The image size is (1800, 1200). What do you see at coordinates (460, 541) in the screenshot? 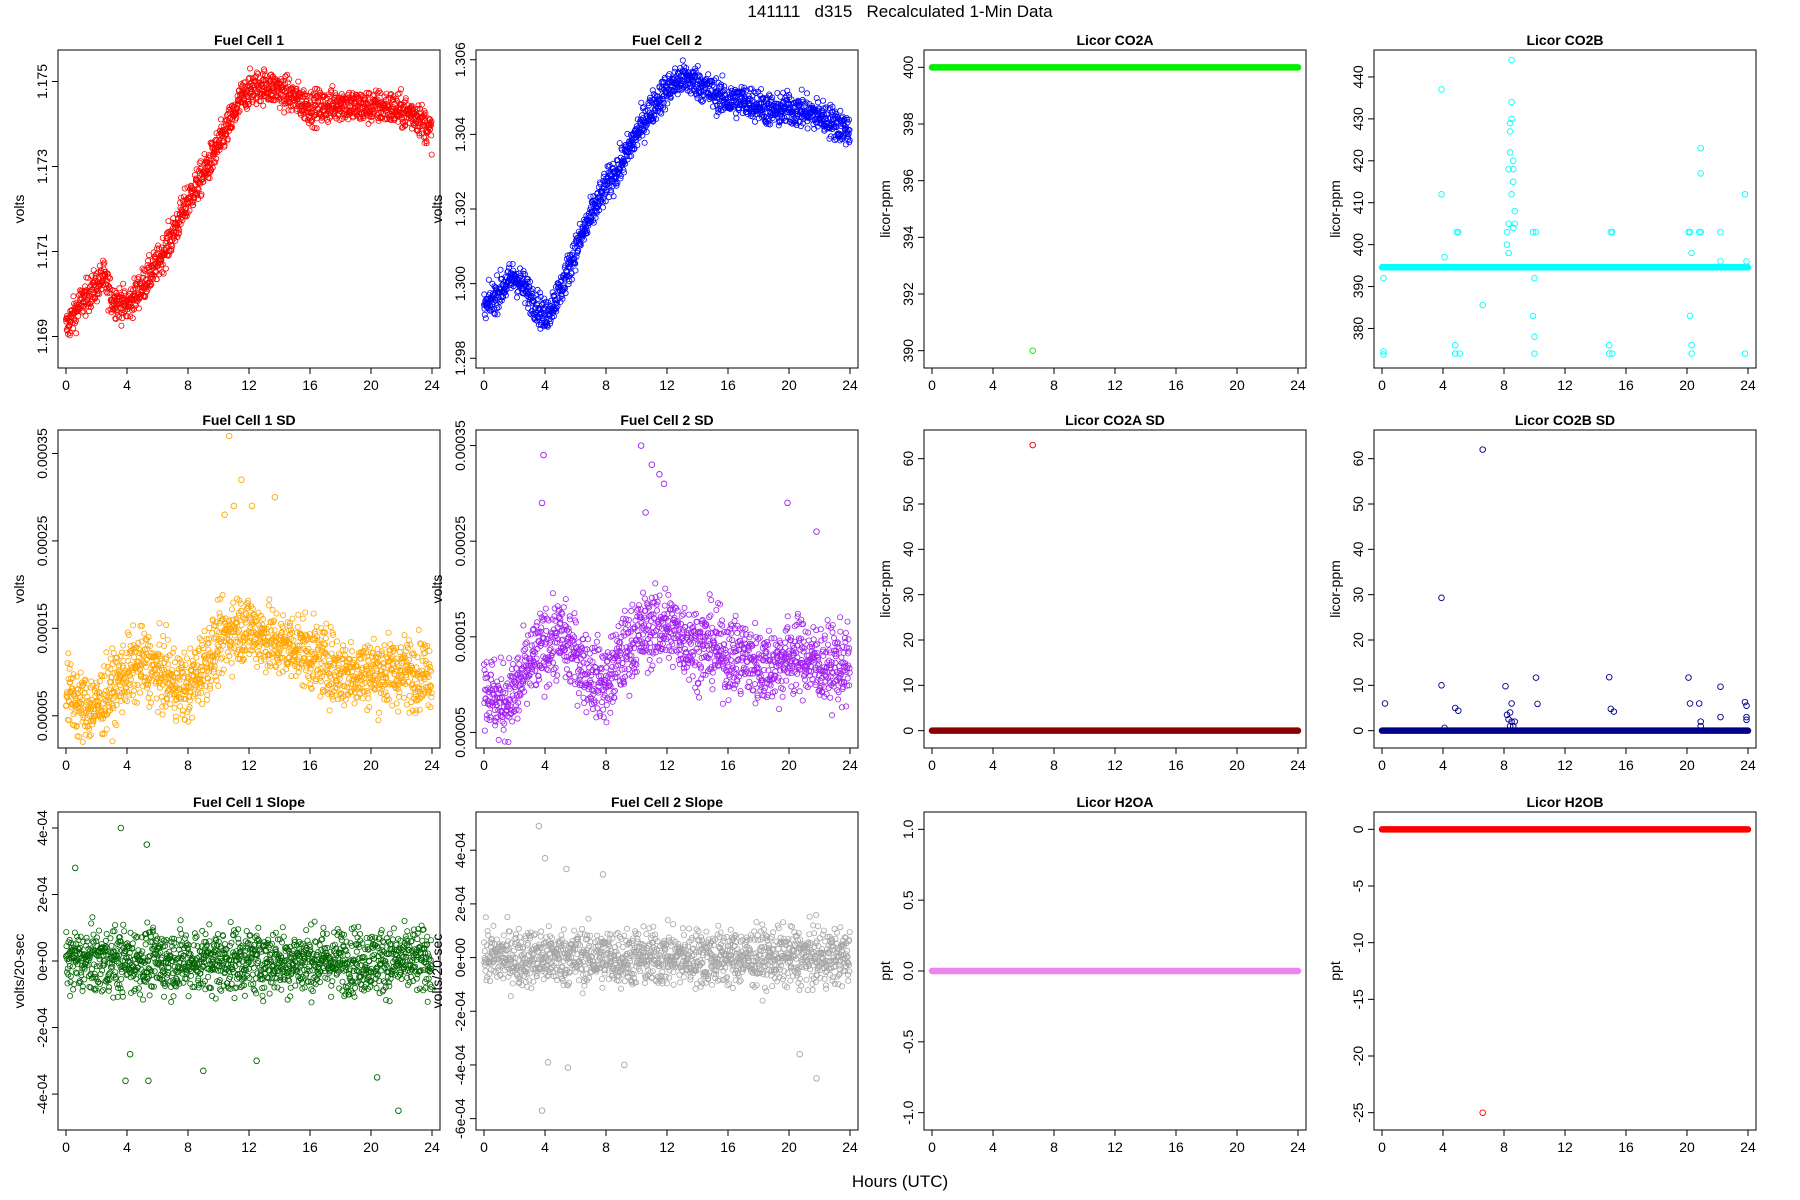
I see `y-tick-label: 0.00025` at bounding box center [460, 541].